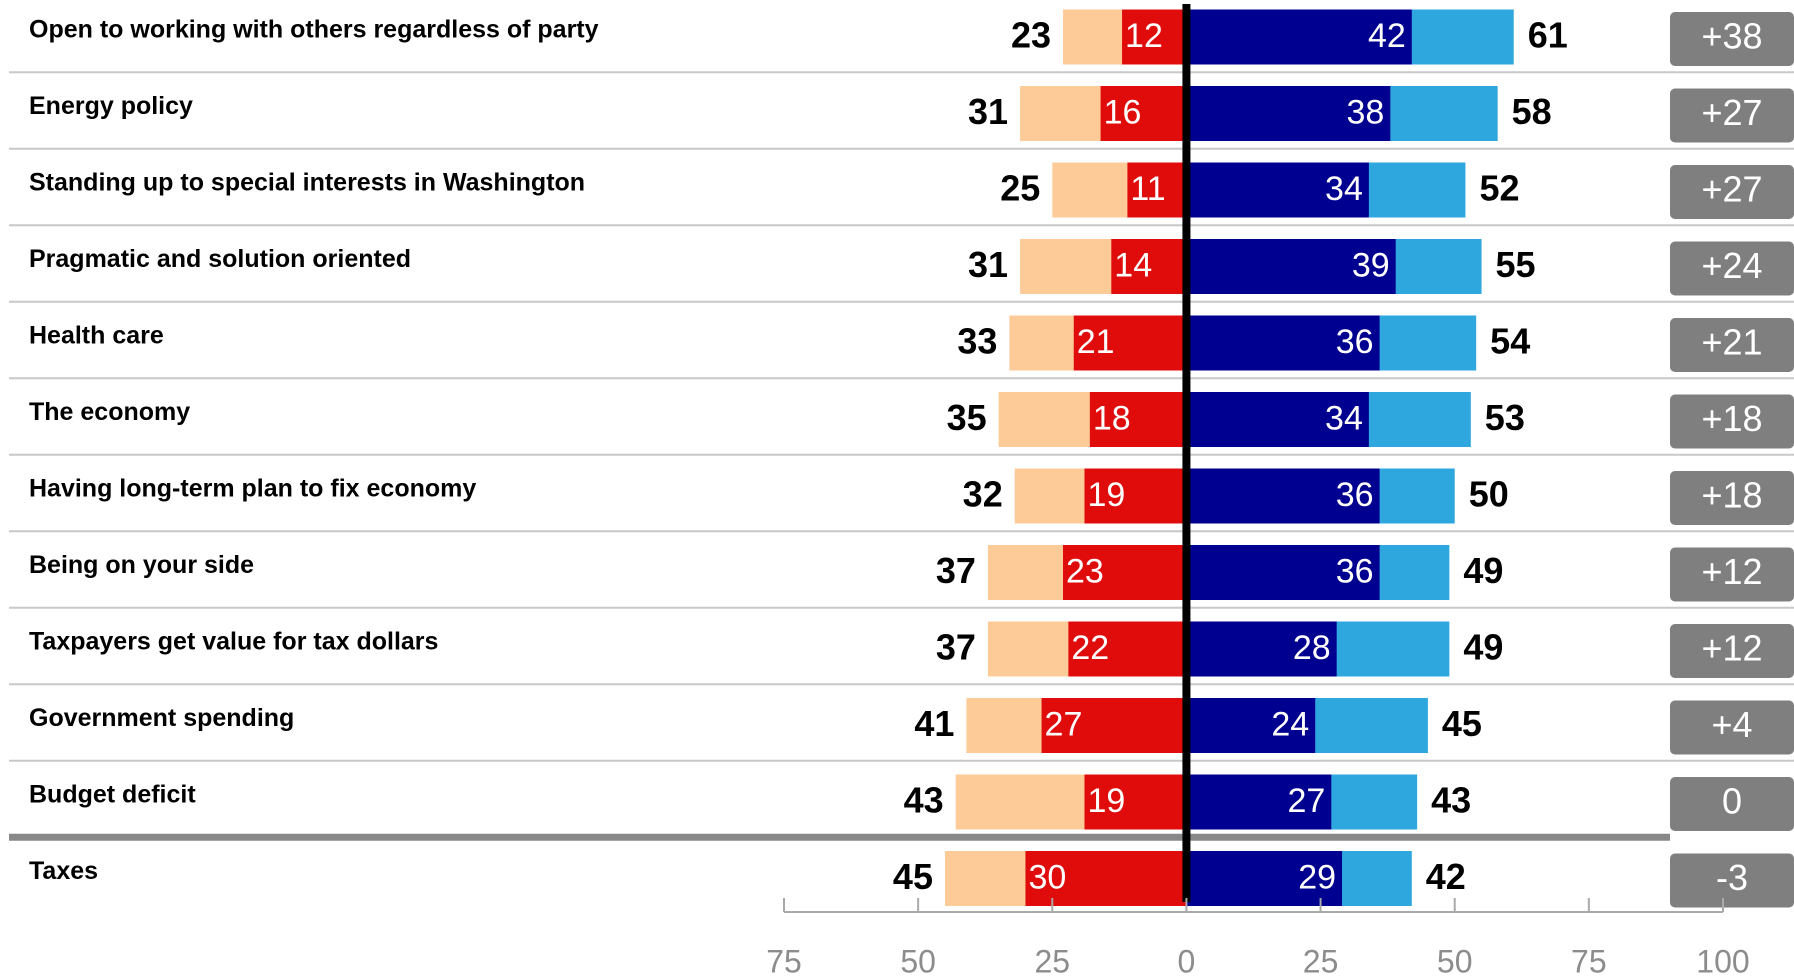 The width and height of the screenshot is (1794, 979). Describe the element at coordinates (1532, 111) in the screenshot. I see `total-label: 58` at that location.